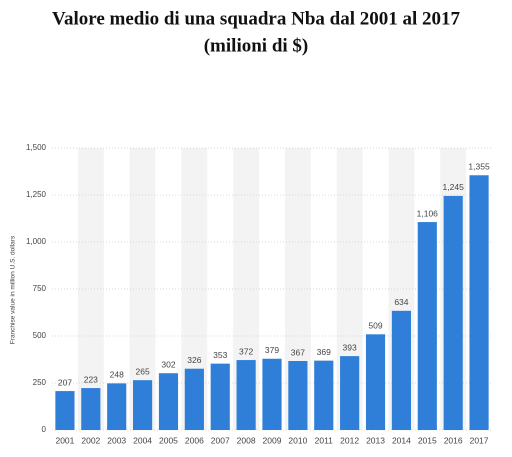 The height and width of the screenshot is (457, 512). Describe the element at coordinates (298, 352) in the screenshot. I see `value-label: 367` at that location.